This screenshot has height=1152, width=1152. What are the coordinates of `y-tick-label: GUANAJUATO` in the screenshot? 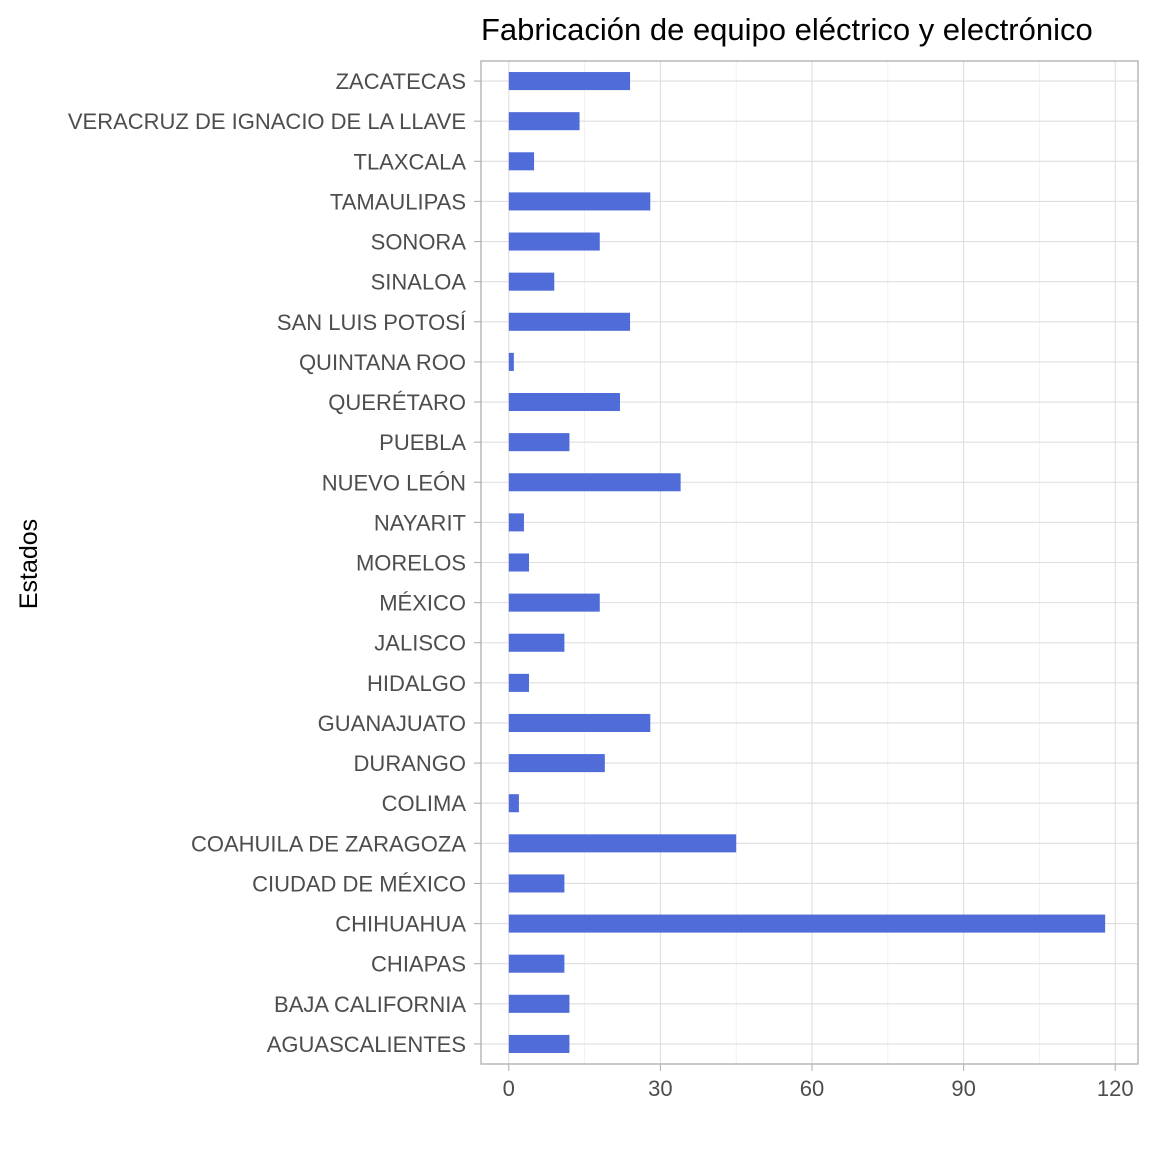 It's located at (392, 723).